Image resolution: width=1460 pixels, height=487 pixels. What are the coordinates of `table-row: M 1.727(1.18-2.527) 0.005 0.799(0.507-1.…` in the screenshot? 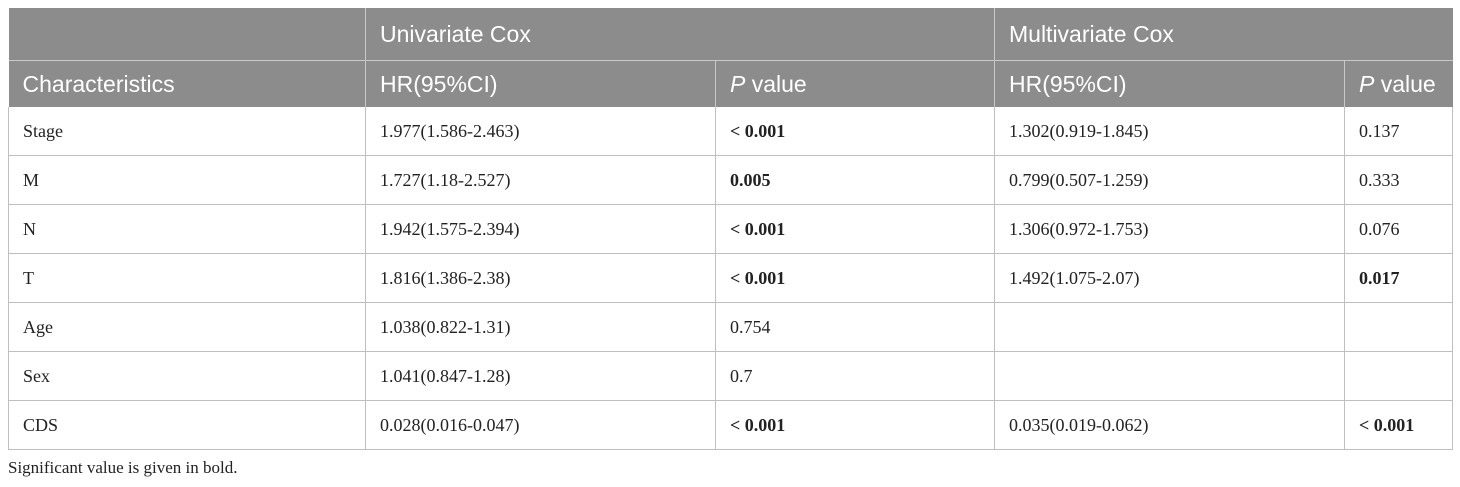 It's located at (731, 180).